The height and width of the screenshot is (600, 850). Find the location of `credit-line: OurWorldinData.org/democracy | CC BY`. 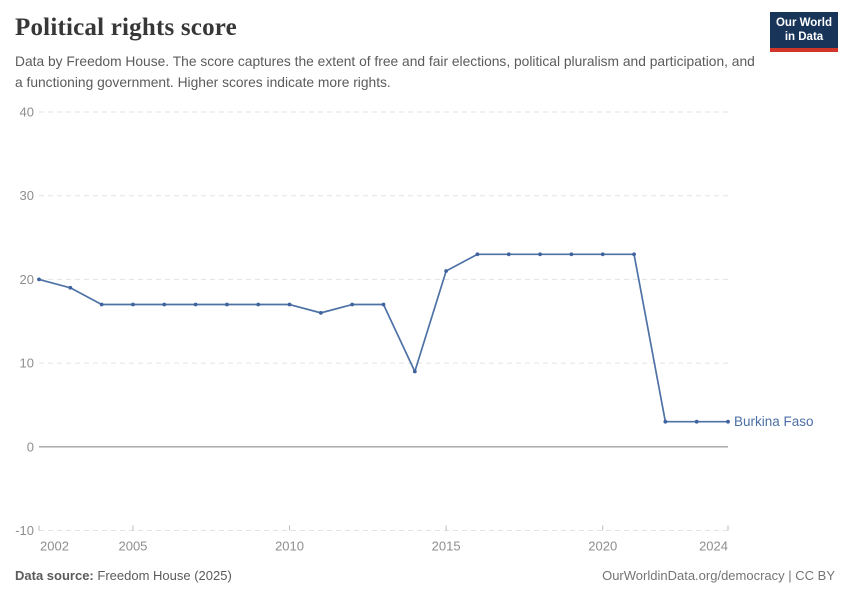

credit-line: OurWorldinData.org/democracy | CC BY is located at coordinates (718, 575).